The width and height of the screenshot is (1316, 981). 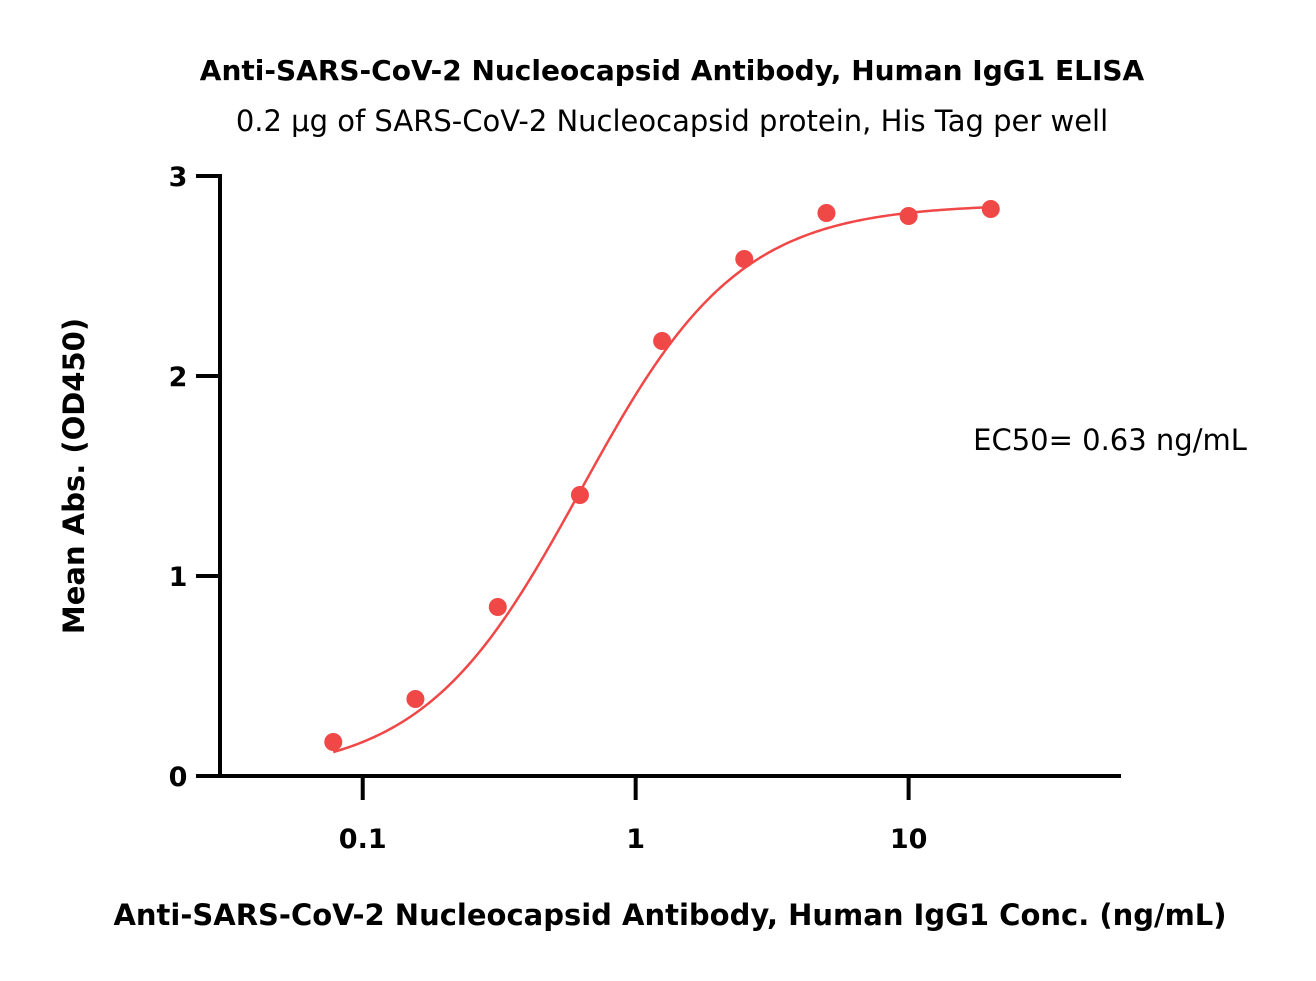 What do you see at coordinates (909, 839) in the screenshot?
I see `x-tick-label: 10` at bounding box center [909, 839].